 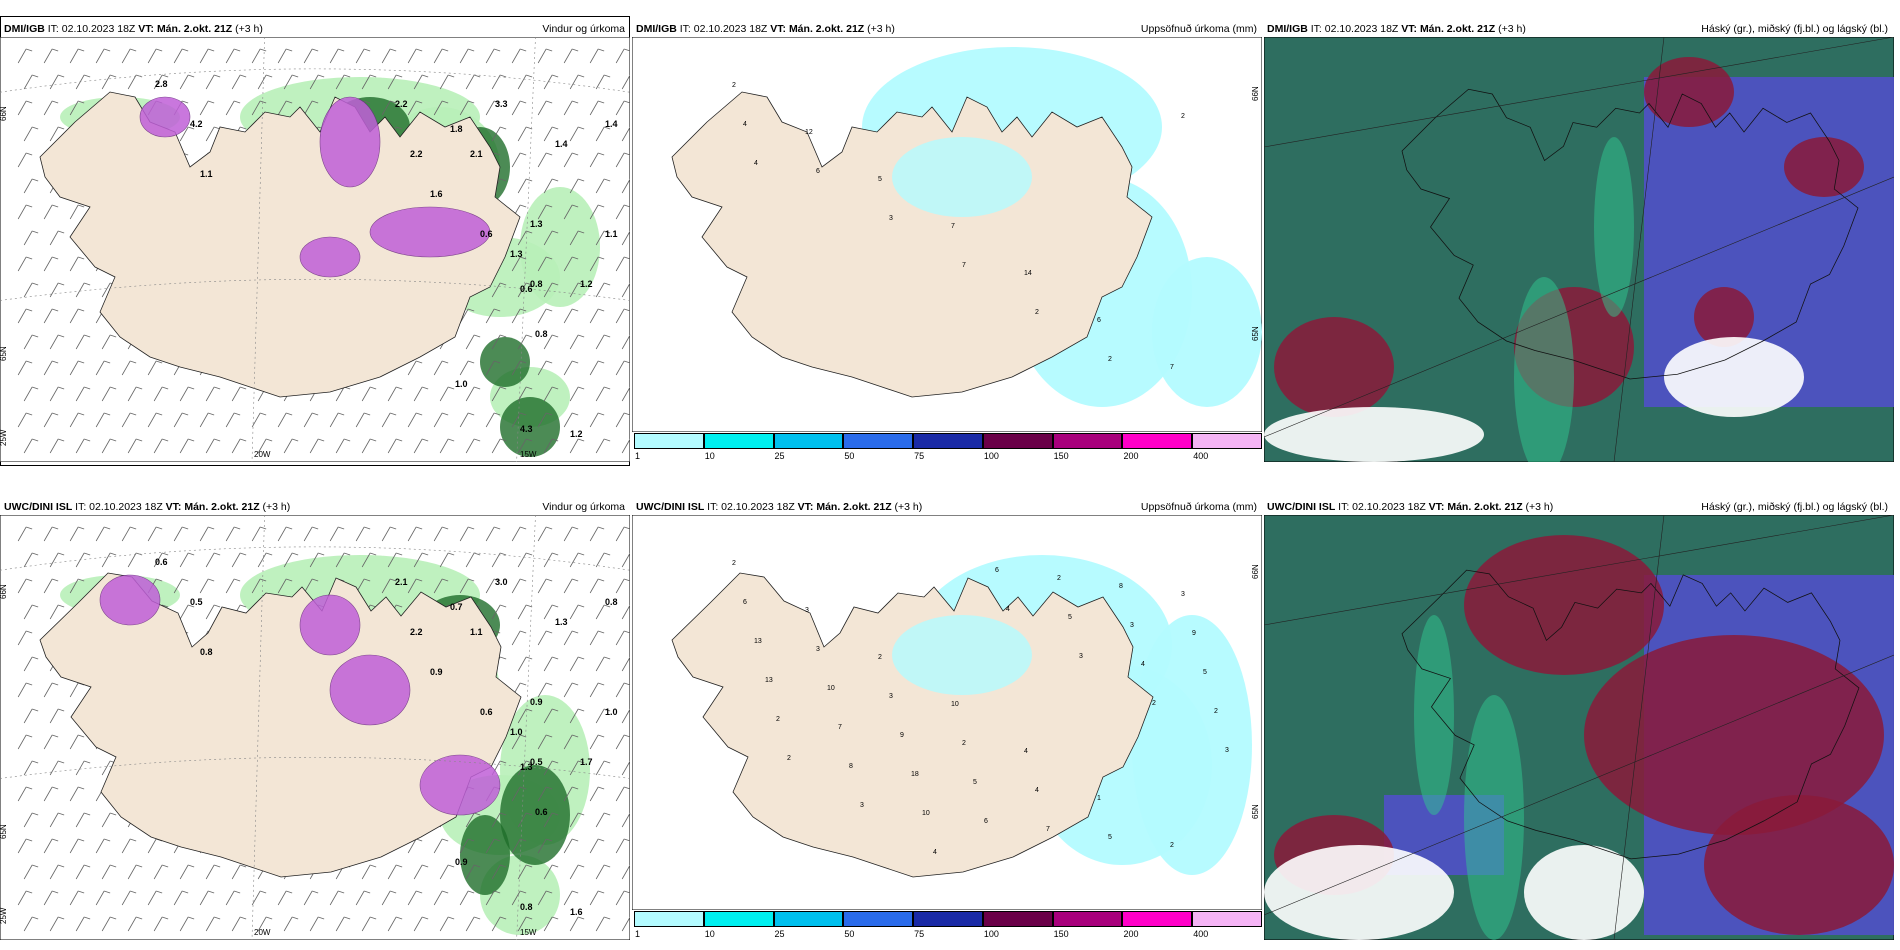 What do you see at coordinates (161, 84) in the screenshot?
I see `precip-value-label: 2.8` at bounding box center [161, 84].